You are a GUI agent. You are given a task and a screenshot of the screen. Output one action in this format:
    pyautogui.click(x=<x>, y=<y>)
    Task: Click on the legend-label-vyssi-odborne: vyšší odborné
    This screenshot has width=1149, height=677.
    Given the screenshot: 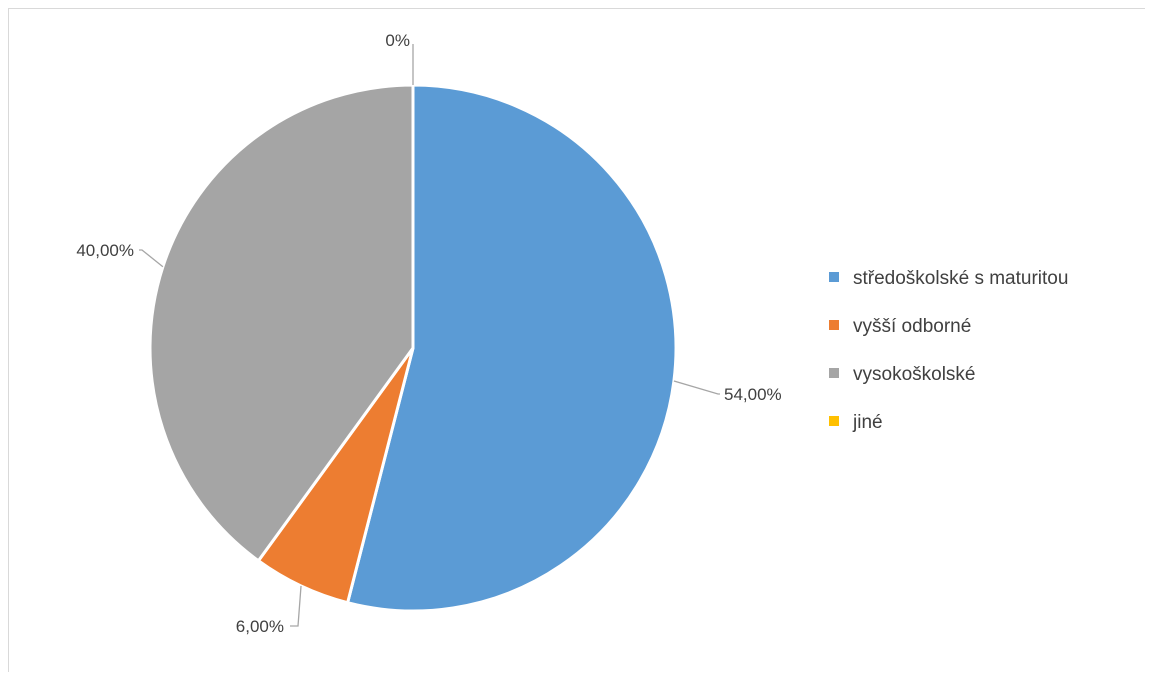 What is the action you would take?
    pyautogui.click(x=912, y=326)
    